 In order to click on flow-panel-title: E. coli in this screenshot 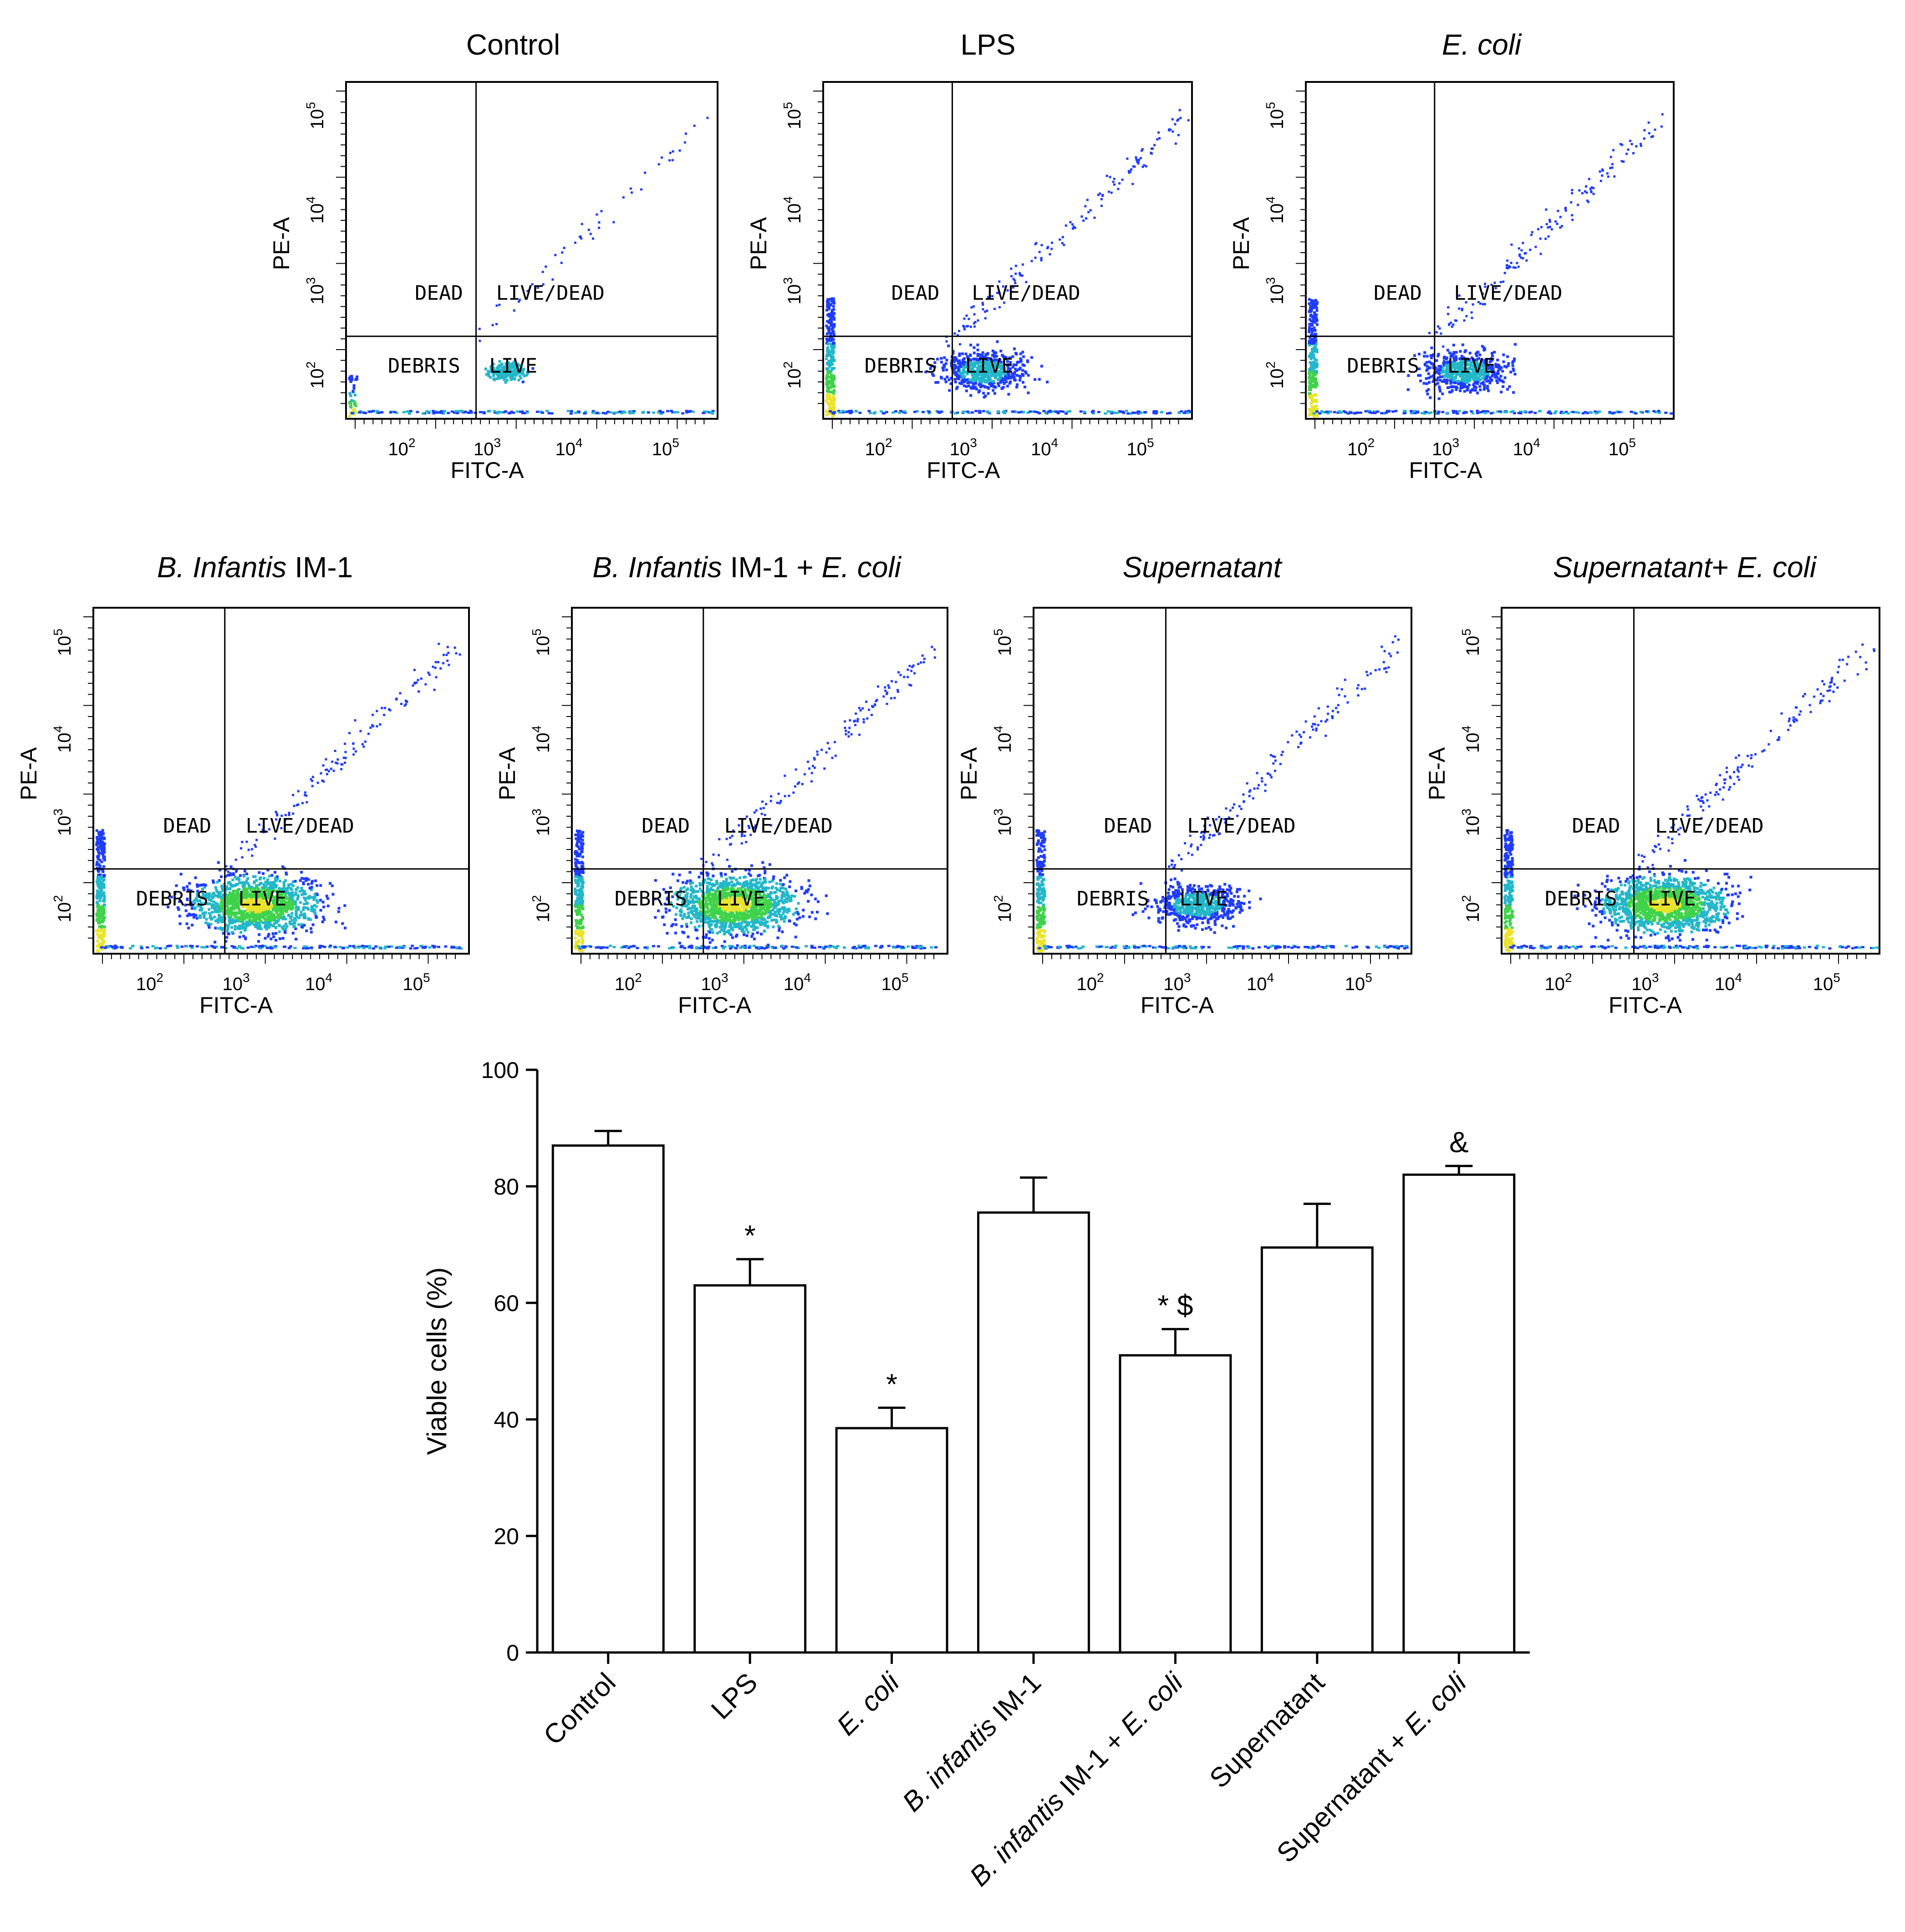, I will do `click(1482, 44)`.